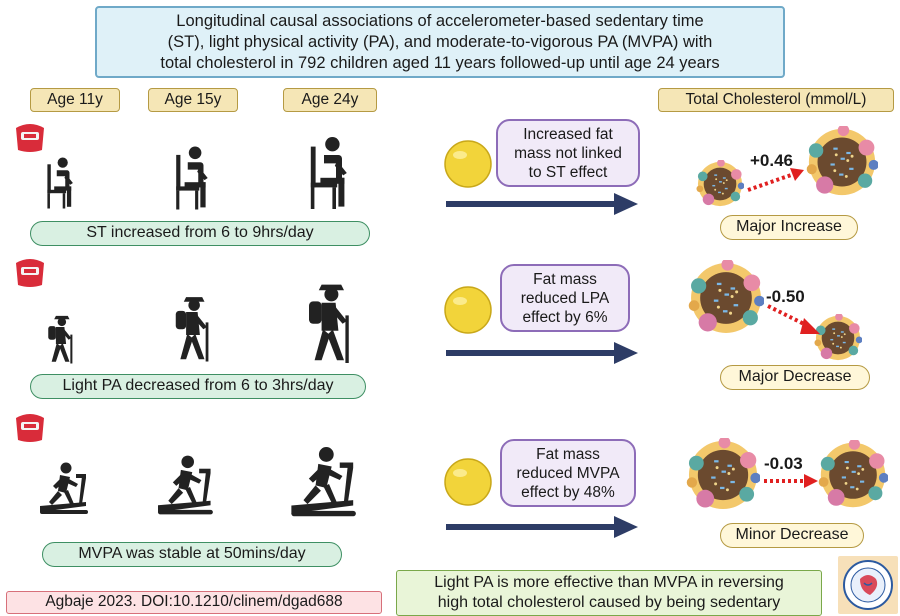 The image size is (900, 616). Describe the element at coordinates (776, 100) in the screenshot. I see `outcome-header: Total Cholesterol (mmol/L)` at that location.